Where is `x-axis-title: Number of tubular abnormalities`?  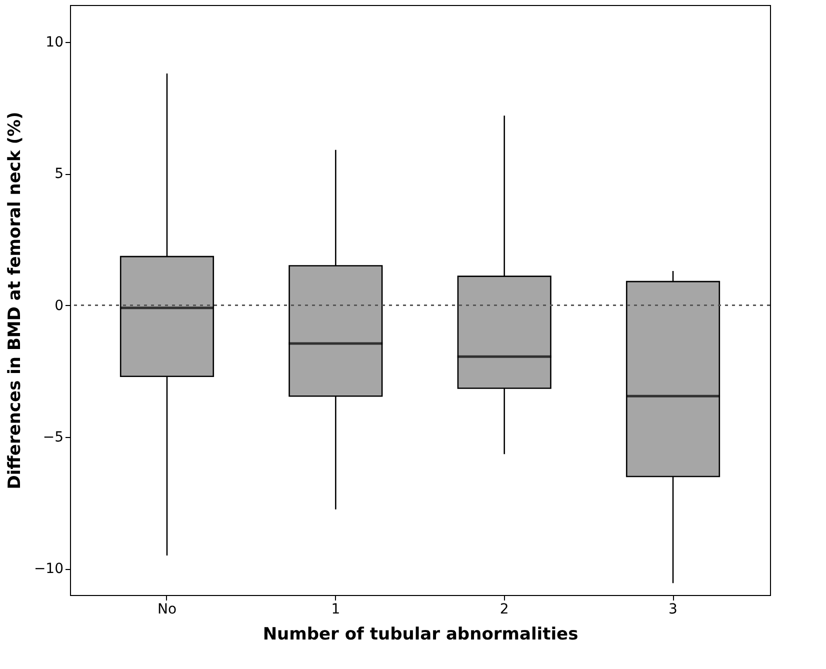 x-axis-title: Number of tubular abnormalities is located at coordinates (420, 634).